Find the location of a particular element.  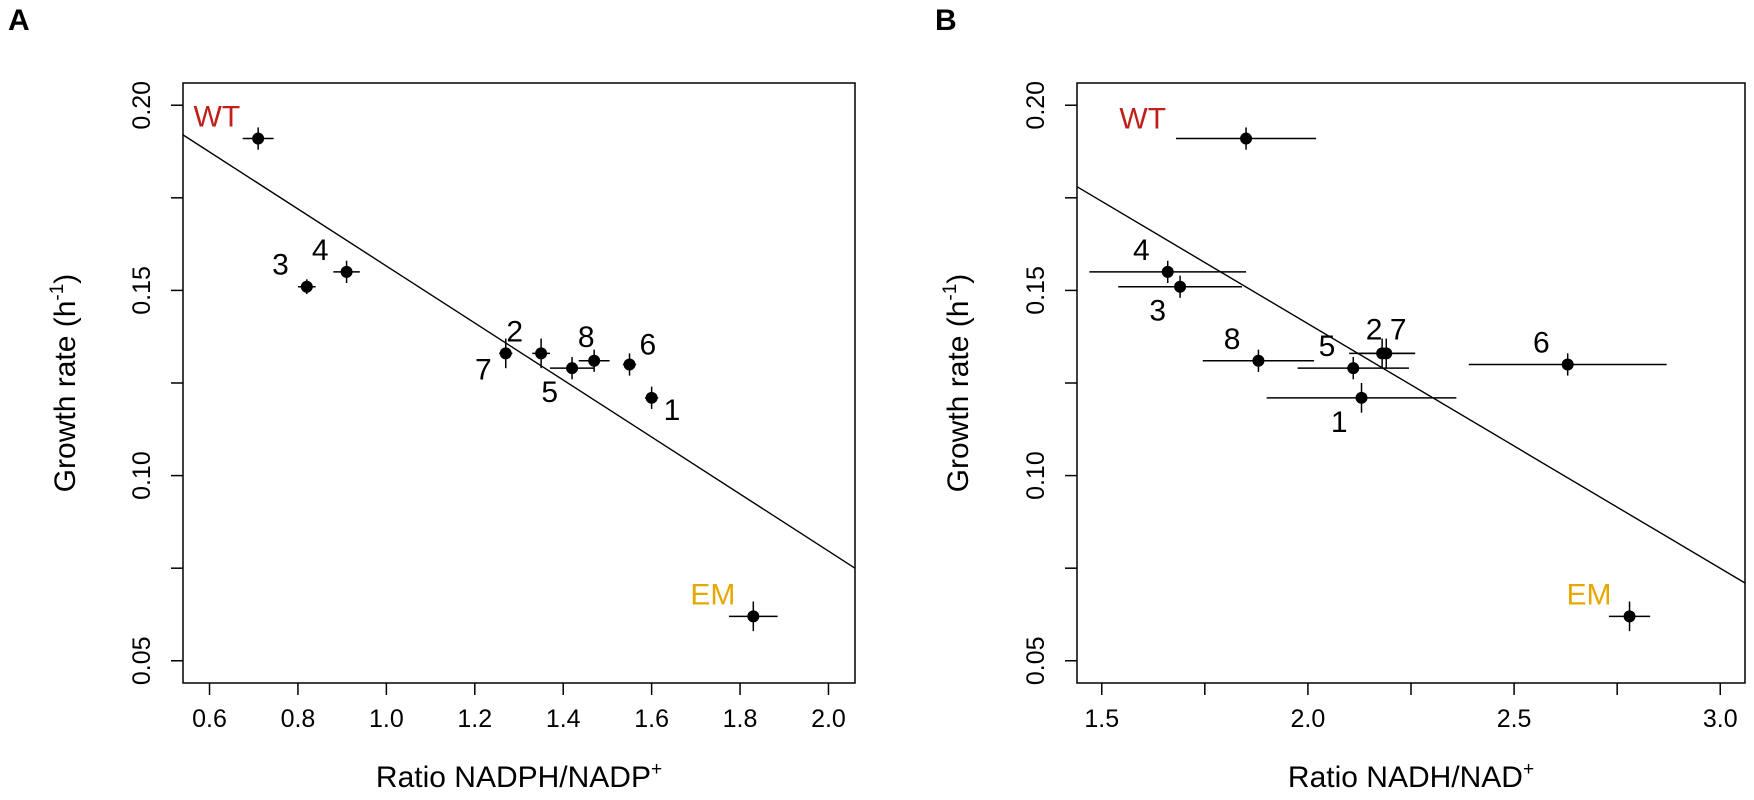

x-tick-label: 1.2 is located at coordinates (474, 719).